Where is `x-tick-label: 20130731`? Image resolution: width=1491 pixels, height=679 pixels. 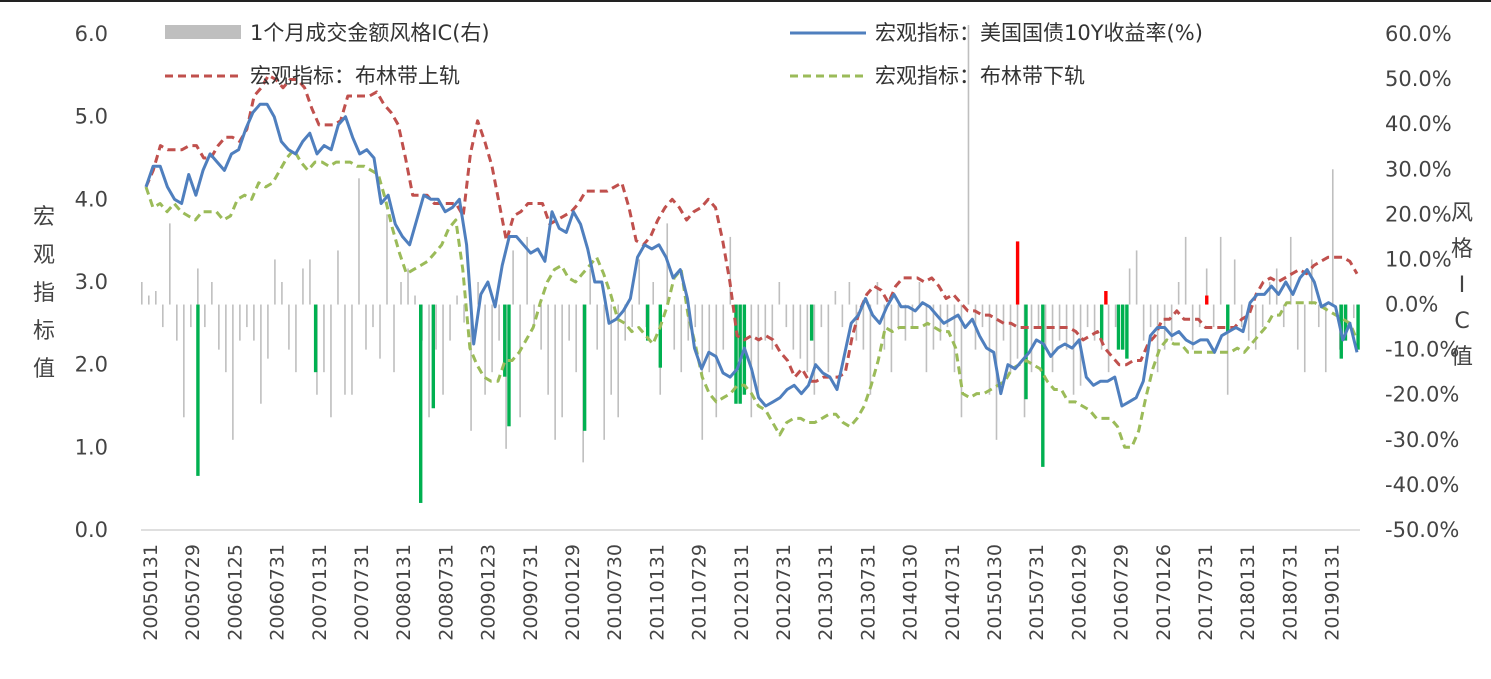
x-tick-label: 20130731 is located at coordinates (868, 592).